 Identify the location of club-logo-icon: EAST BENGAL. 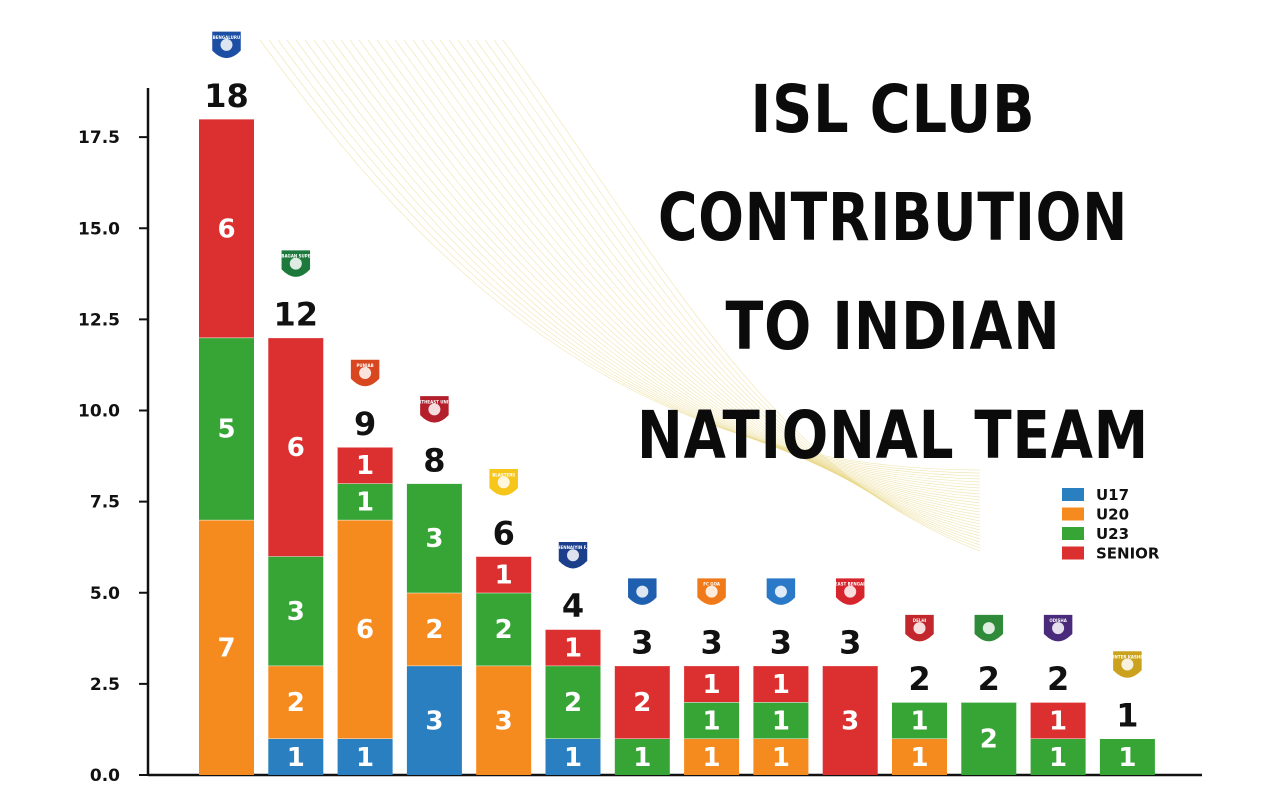
(850, 591).